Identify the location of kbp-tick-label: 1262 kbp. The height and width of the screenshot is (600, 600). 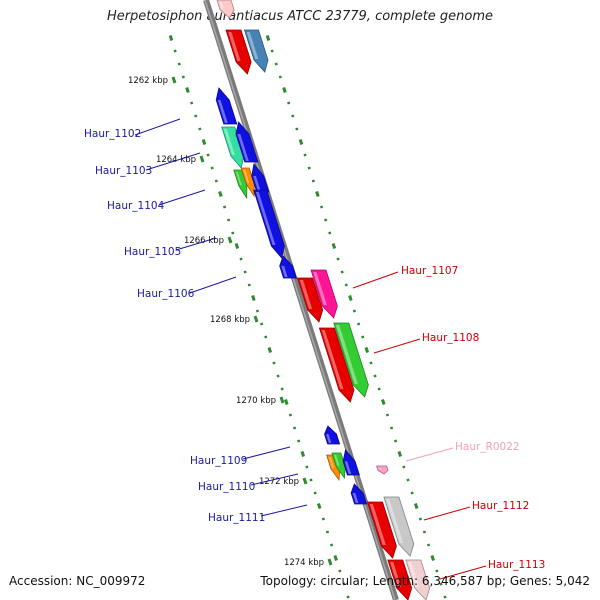
(148, 81).